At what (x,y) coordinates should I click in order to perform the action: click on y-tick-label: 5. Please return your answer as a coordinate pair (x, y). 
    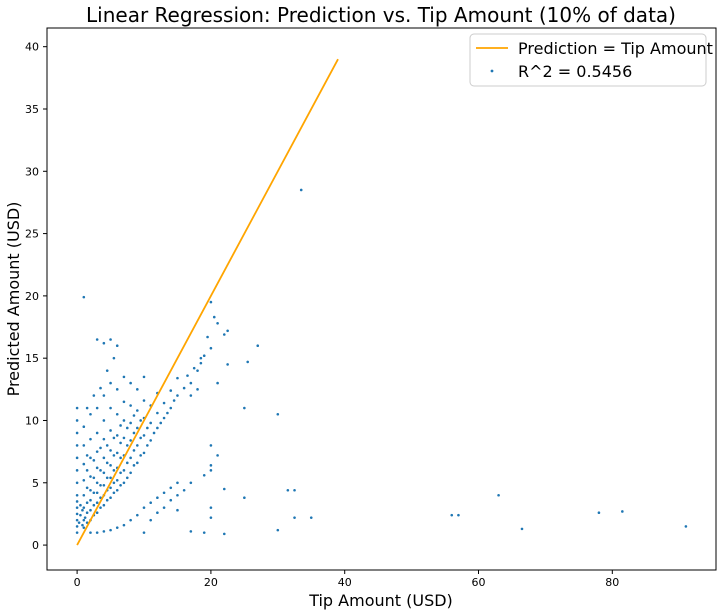
    Looking at the image, I should click on (35, 483).